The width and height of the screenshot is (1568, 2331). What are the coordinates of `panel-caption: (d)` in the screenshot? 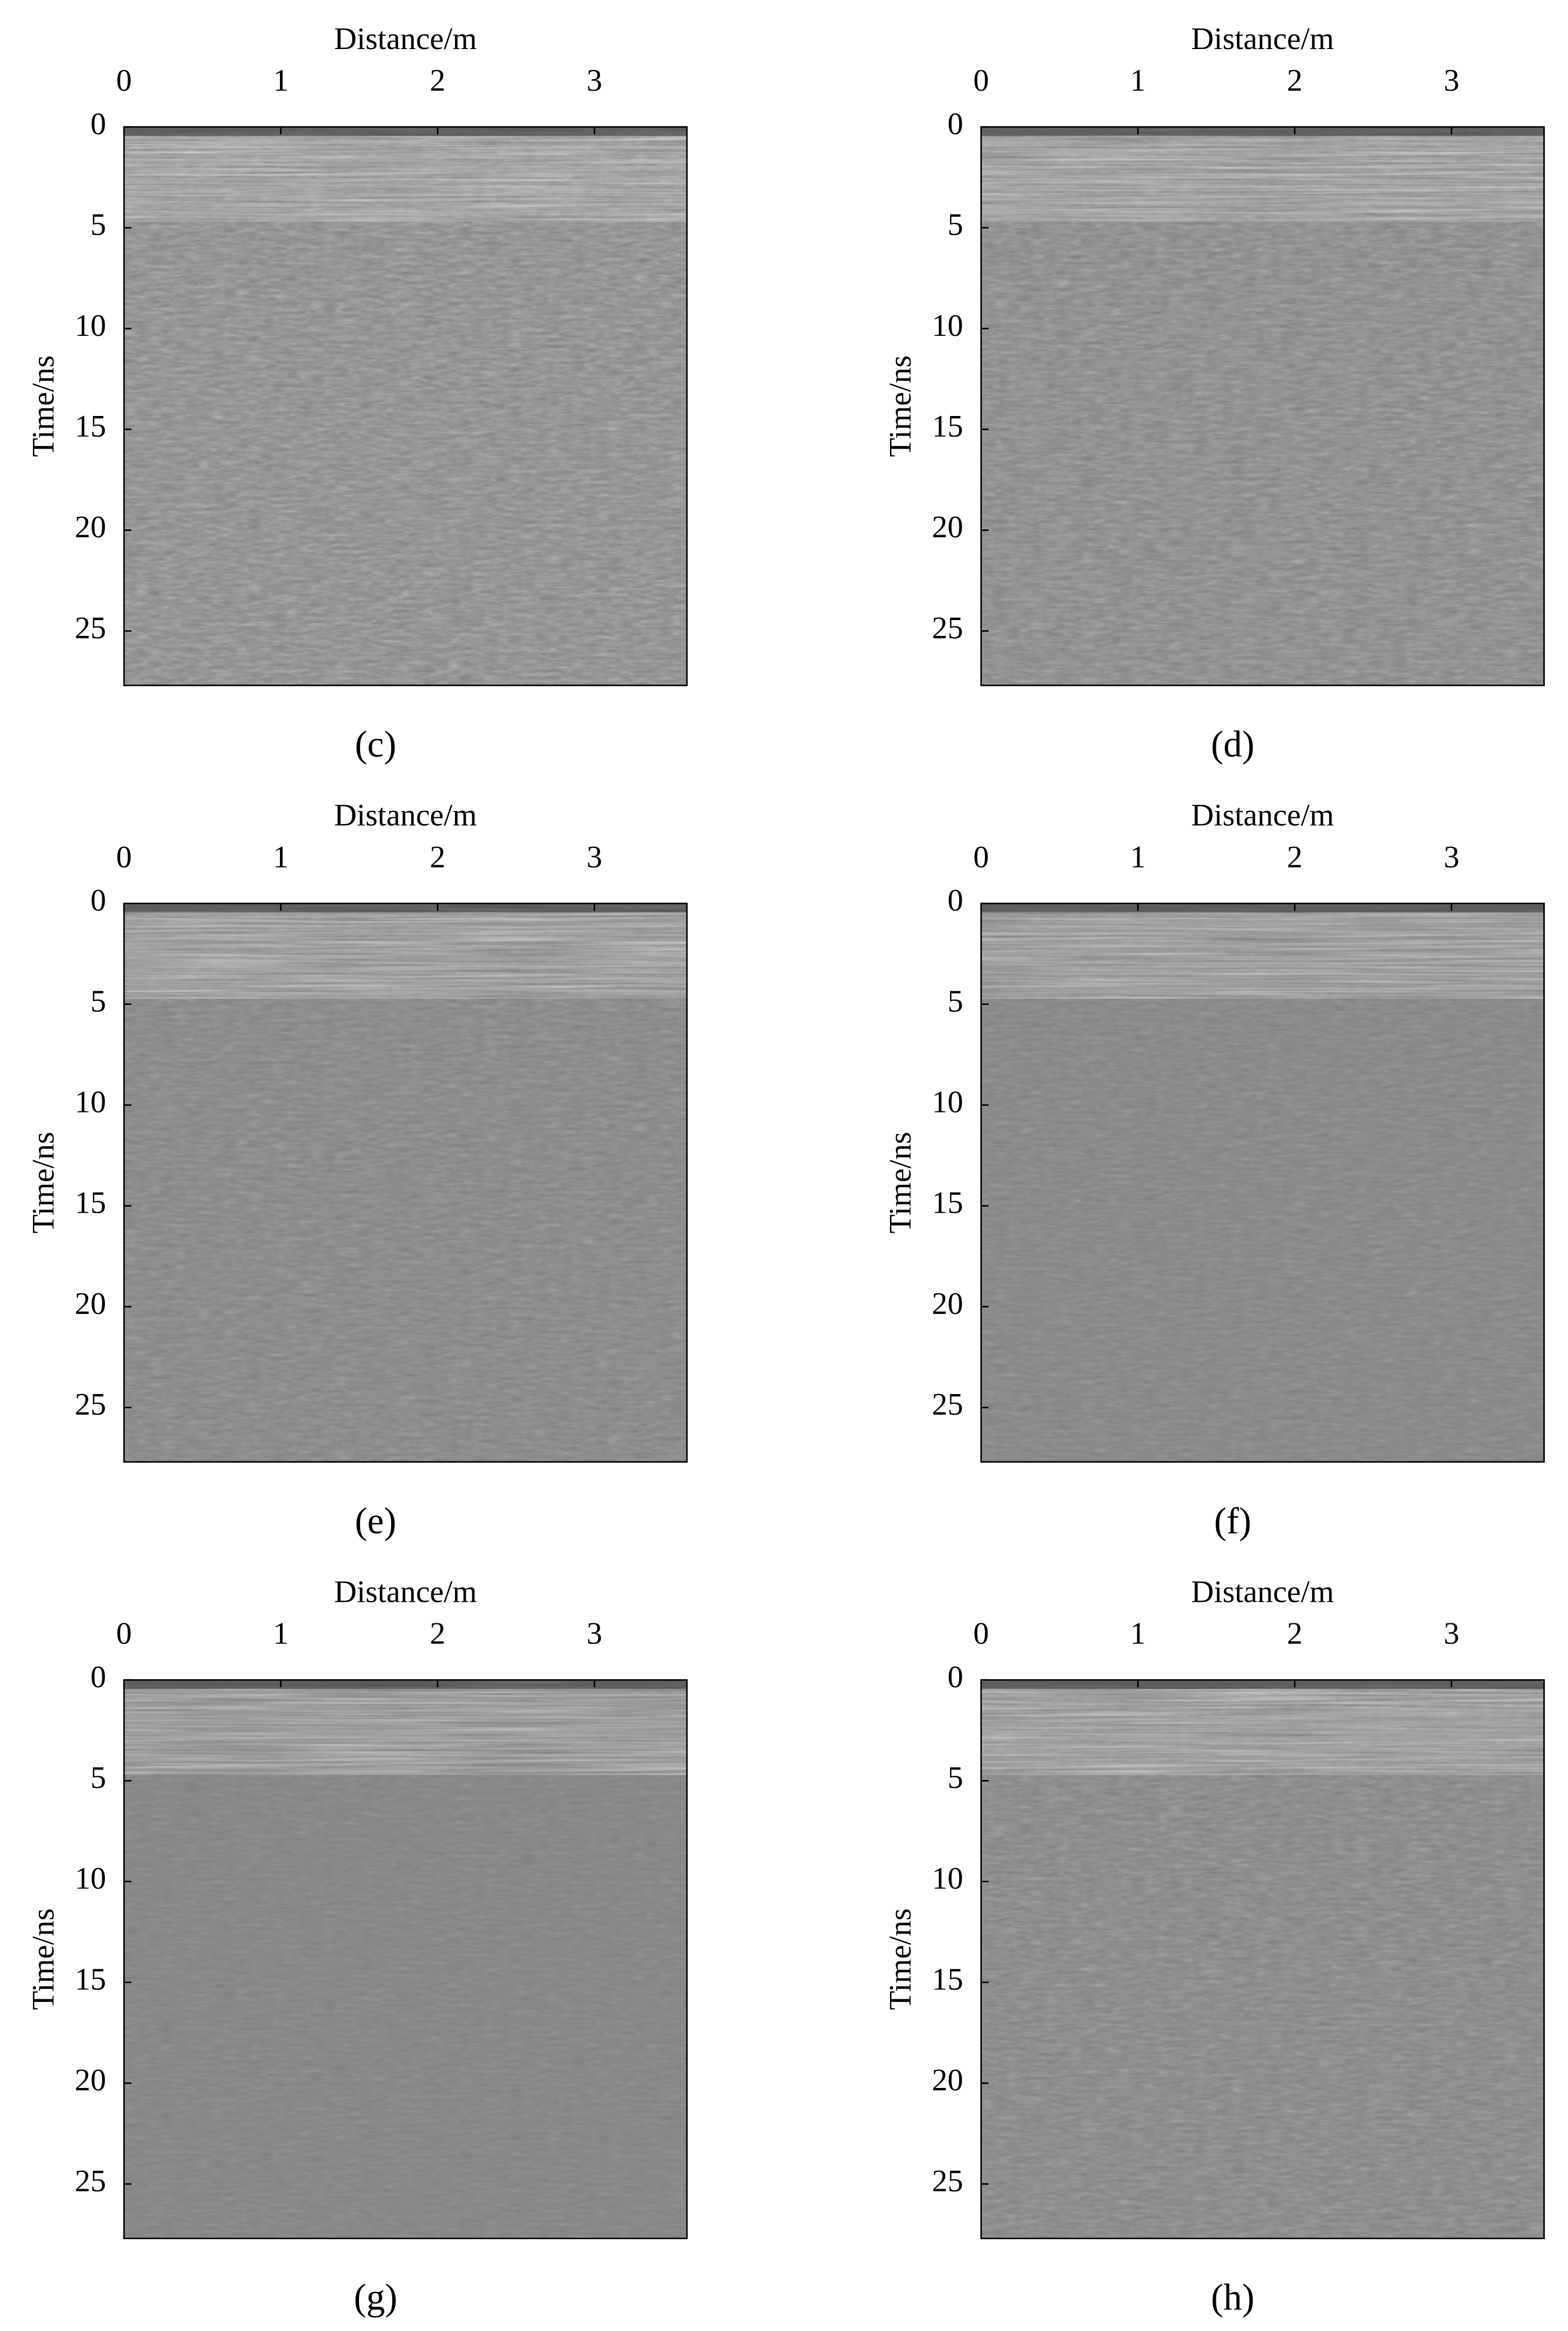 It's located at (1233, 745).